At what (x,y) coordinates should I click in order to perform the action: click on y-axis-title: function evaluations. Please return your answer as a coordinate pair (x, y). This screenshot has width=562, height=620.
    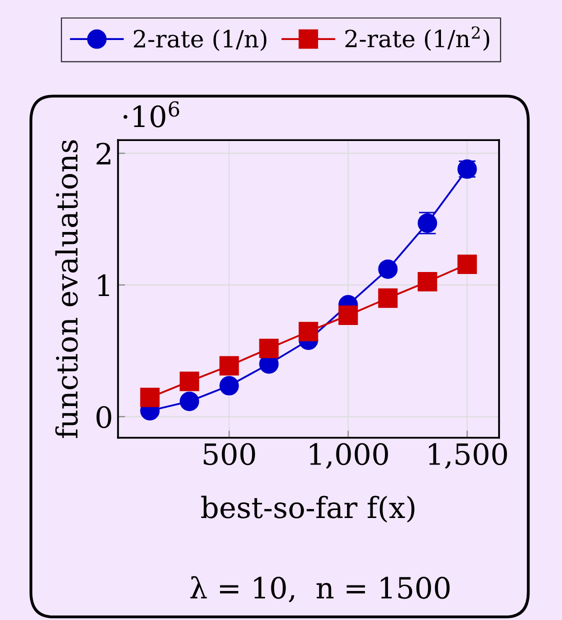
    Looking at the image, I should click on (66, 289).